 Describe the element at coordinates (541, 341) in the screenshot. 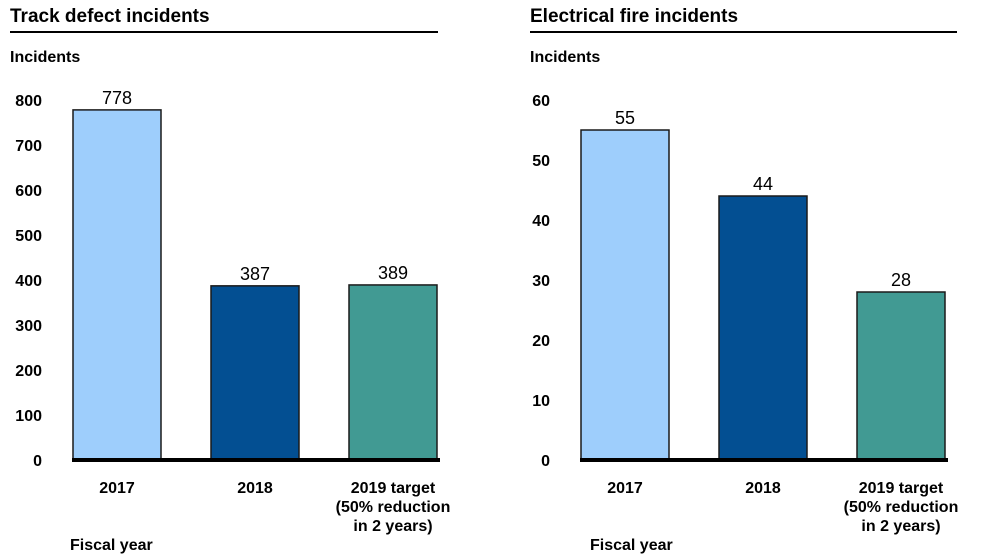

I see `y-tick-label: 20` at that location.